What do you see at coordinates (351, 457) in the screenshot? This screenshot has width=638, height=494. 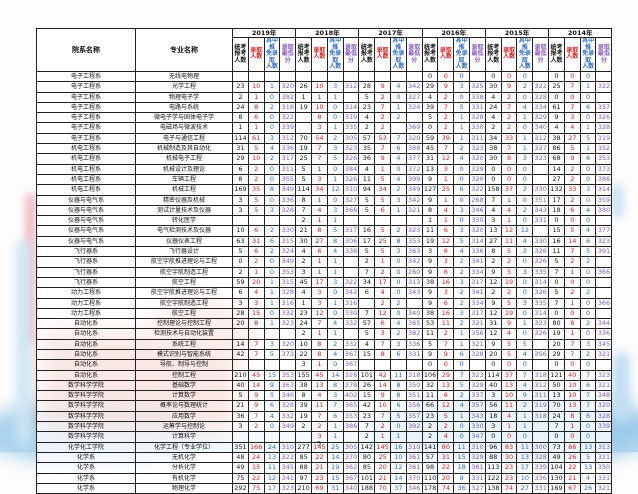 I see `value-cell: 370` at bounding box center [351, 457].